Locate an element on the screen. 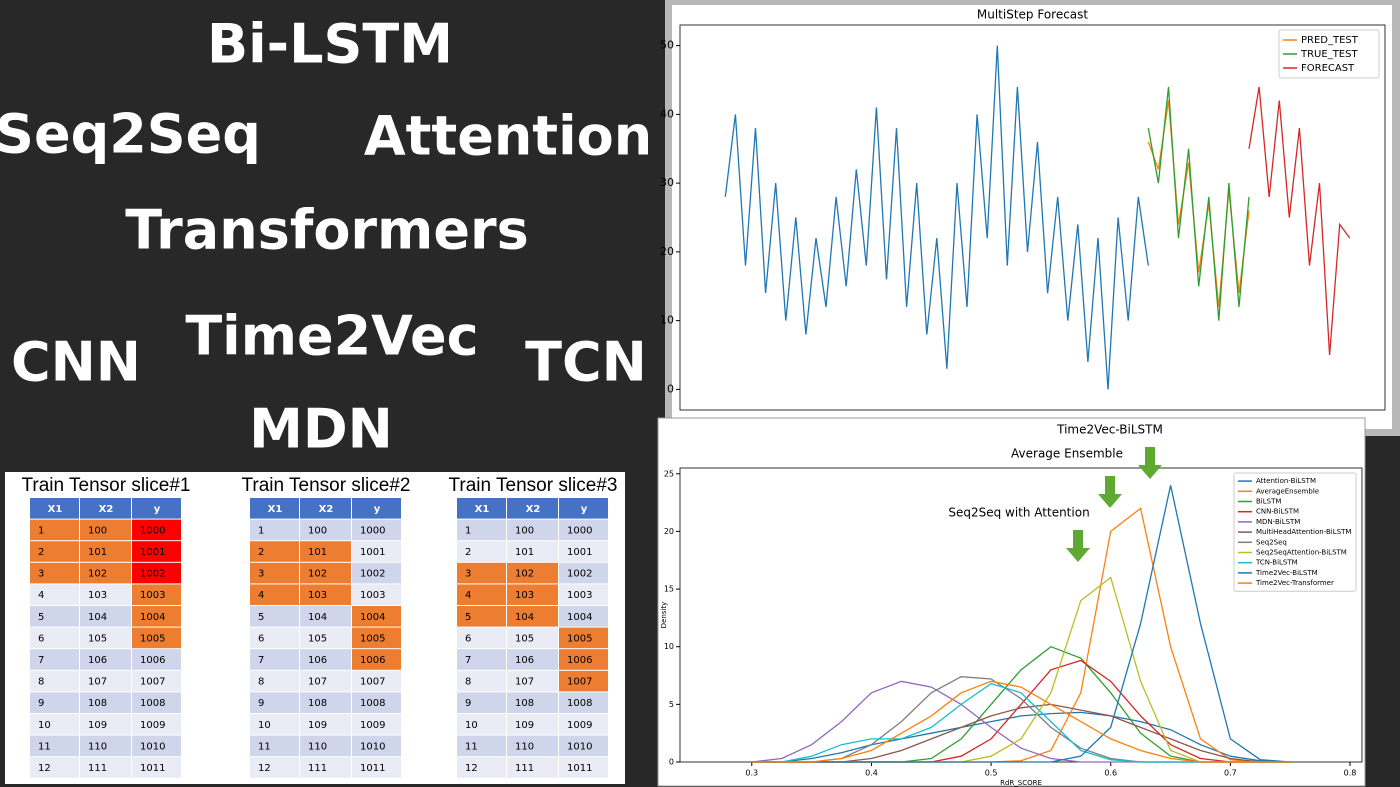  y-tick-label: 0 is located at coordinates (670, 388).